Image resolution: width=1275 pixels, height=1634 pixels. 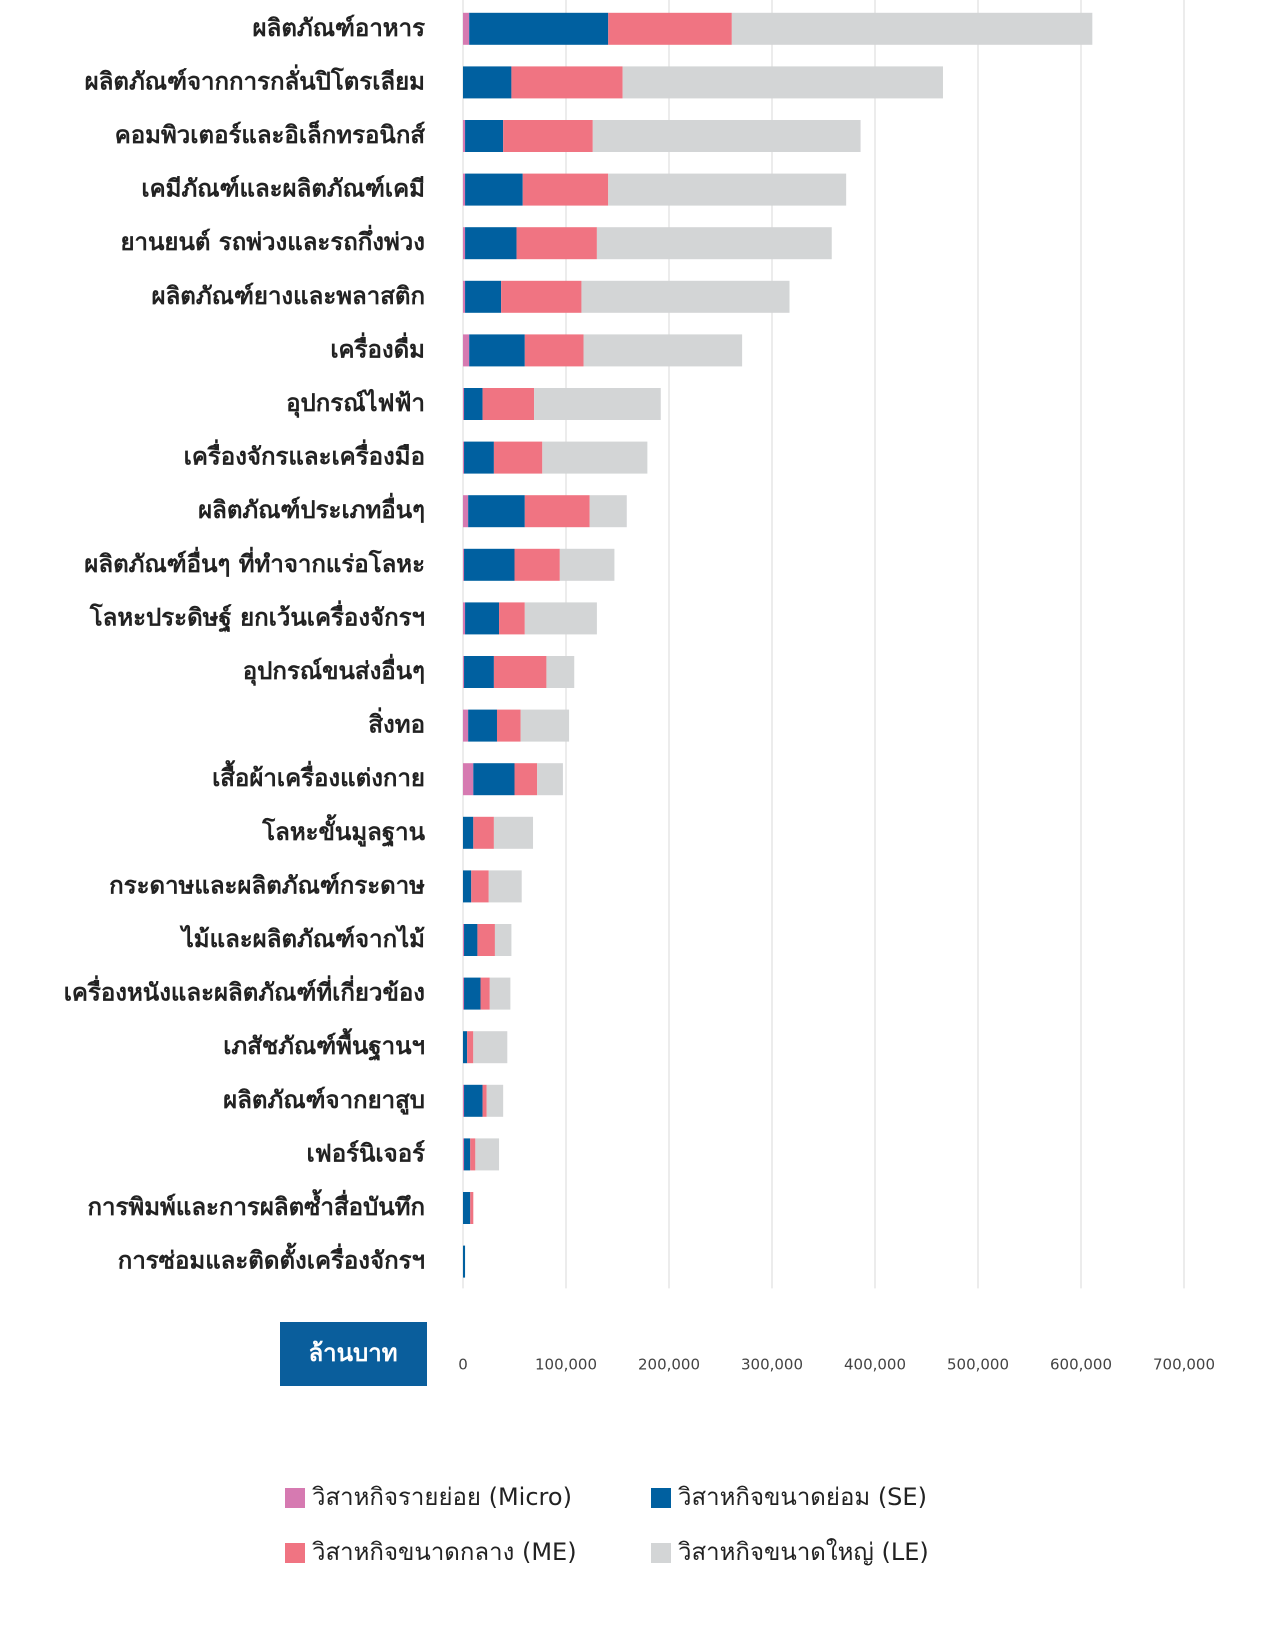 What do you see at coordinates (283, 189) in the screenshot?
I see `y-tick-label: เคมีภัณฑ์และผลิตภัณฑ์เคมี` at bounding box center [283, 189].